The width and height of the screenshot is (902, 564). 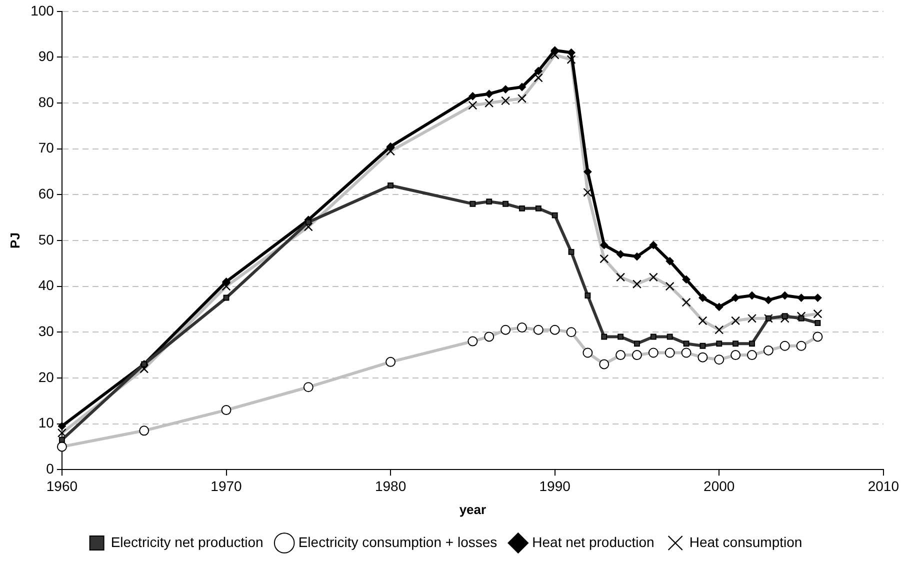 I want to click on y-tick-label: 10, so click(x=46, y=422).